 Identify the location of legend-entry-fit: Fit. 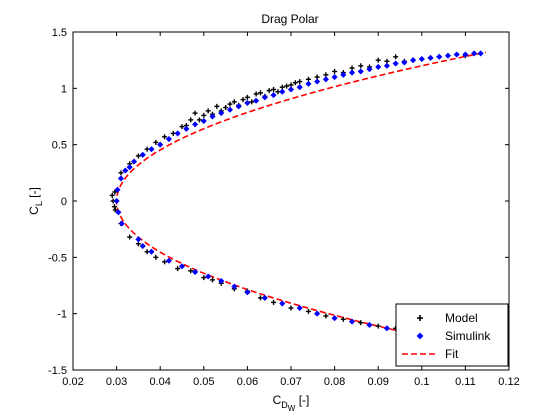
(430, 354).